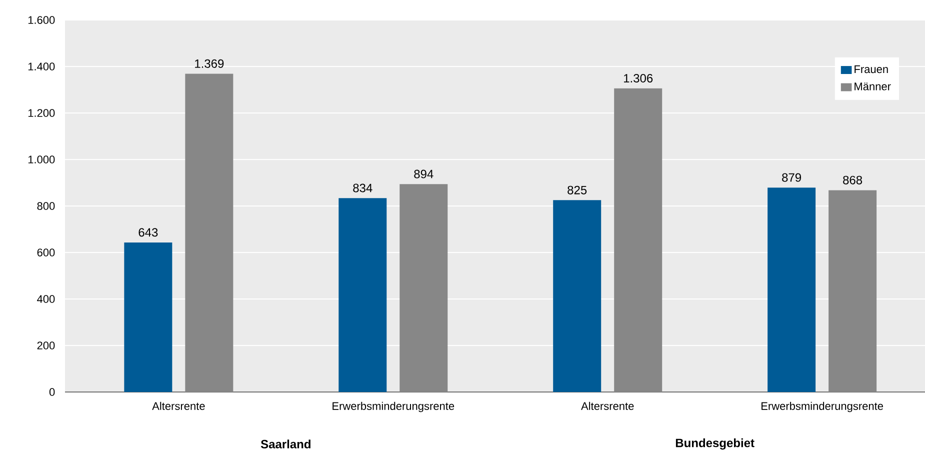 The width and height of the screenshot is (925, 451). What do you see at coordinates (872, 86) in the screenshot?
I see `legend-label: Männer` at bounding box center [872, 86].